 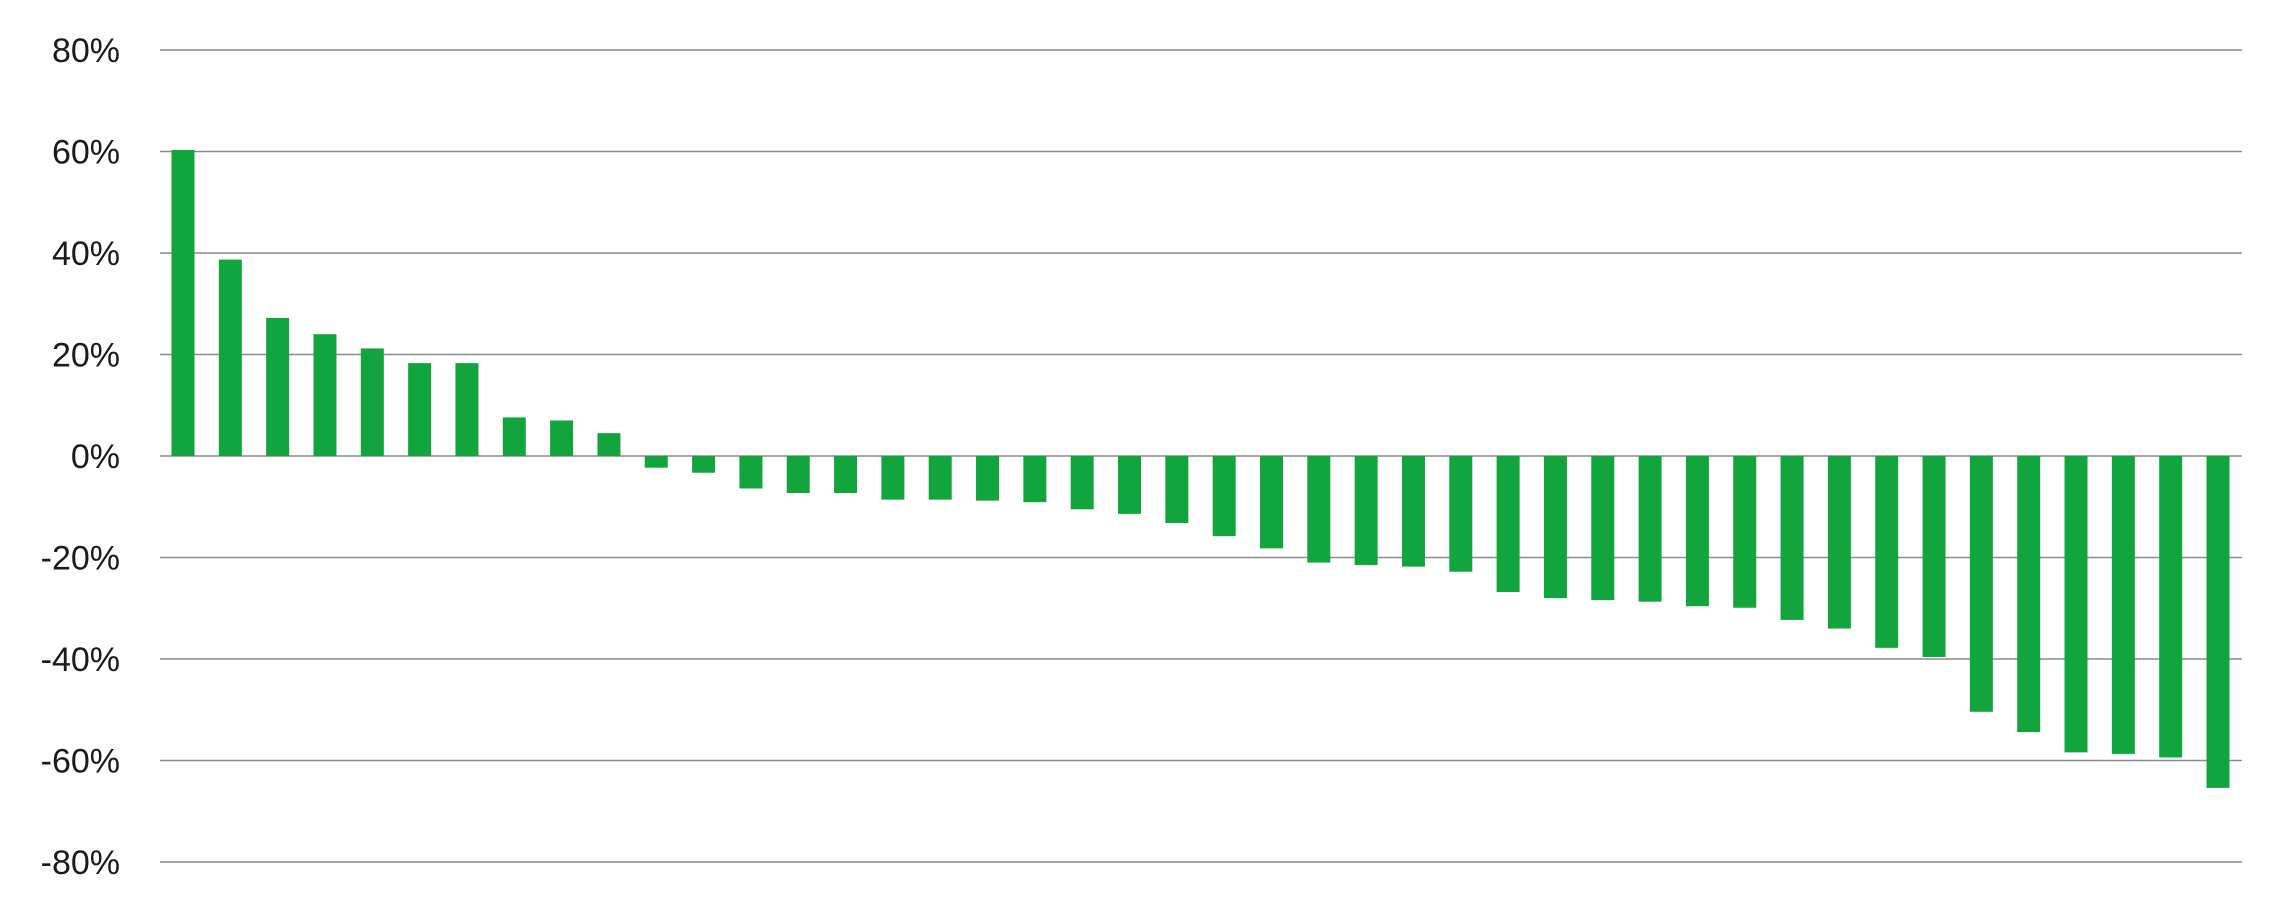 I want to click on y-axis-tick-labels: 80% 60% 40% 20% 0% -20% -40% -60% -80%, so click(x=80, y=457).